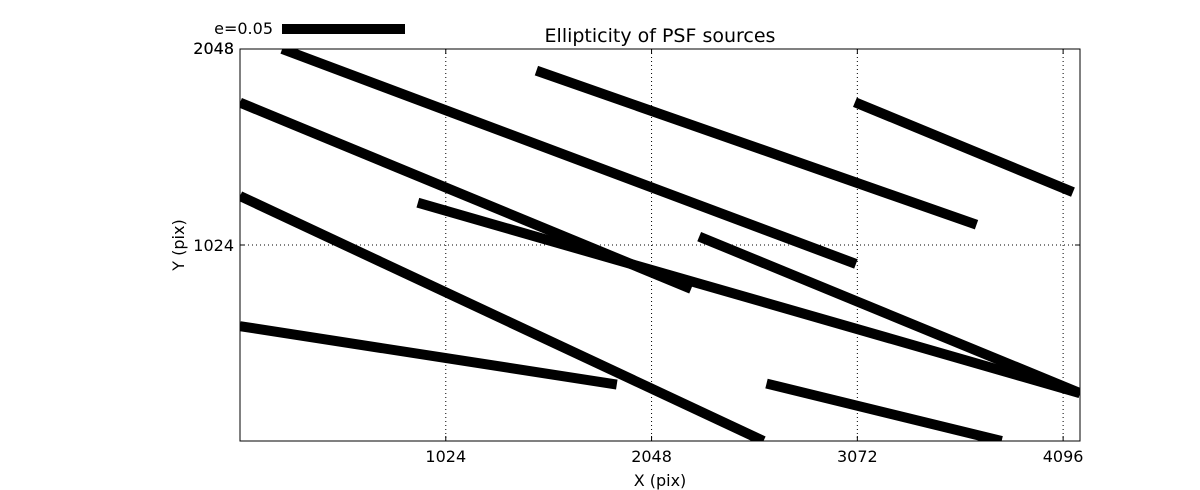  I want to click on legend-scale-stick, so click(343, 29).